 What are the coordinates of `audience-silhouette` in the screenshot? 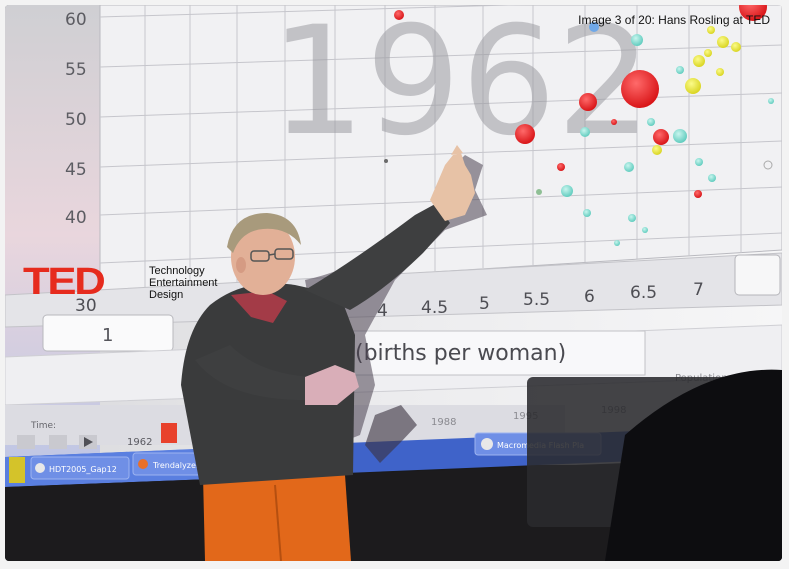 It's located at (693, 465).